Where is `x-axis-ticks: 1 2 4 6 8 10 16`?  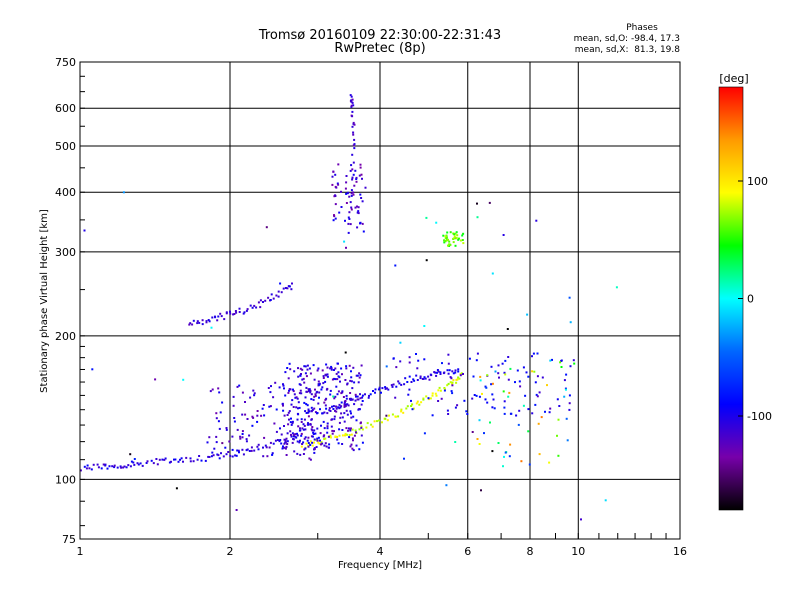
x-axis-ticks: 1 2 4 6 8 10 16 is located at coordinates (382, 545).